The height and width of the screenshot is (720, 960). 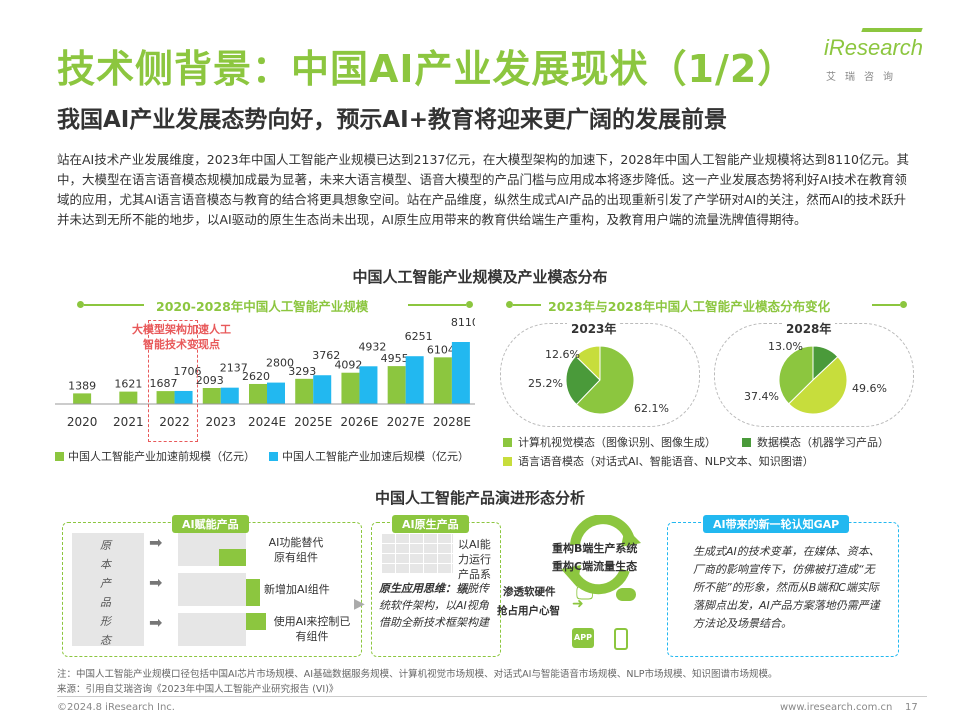 I want to click on bar-after-2024E, so click(x=276, y=393).